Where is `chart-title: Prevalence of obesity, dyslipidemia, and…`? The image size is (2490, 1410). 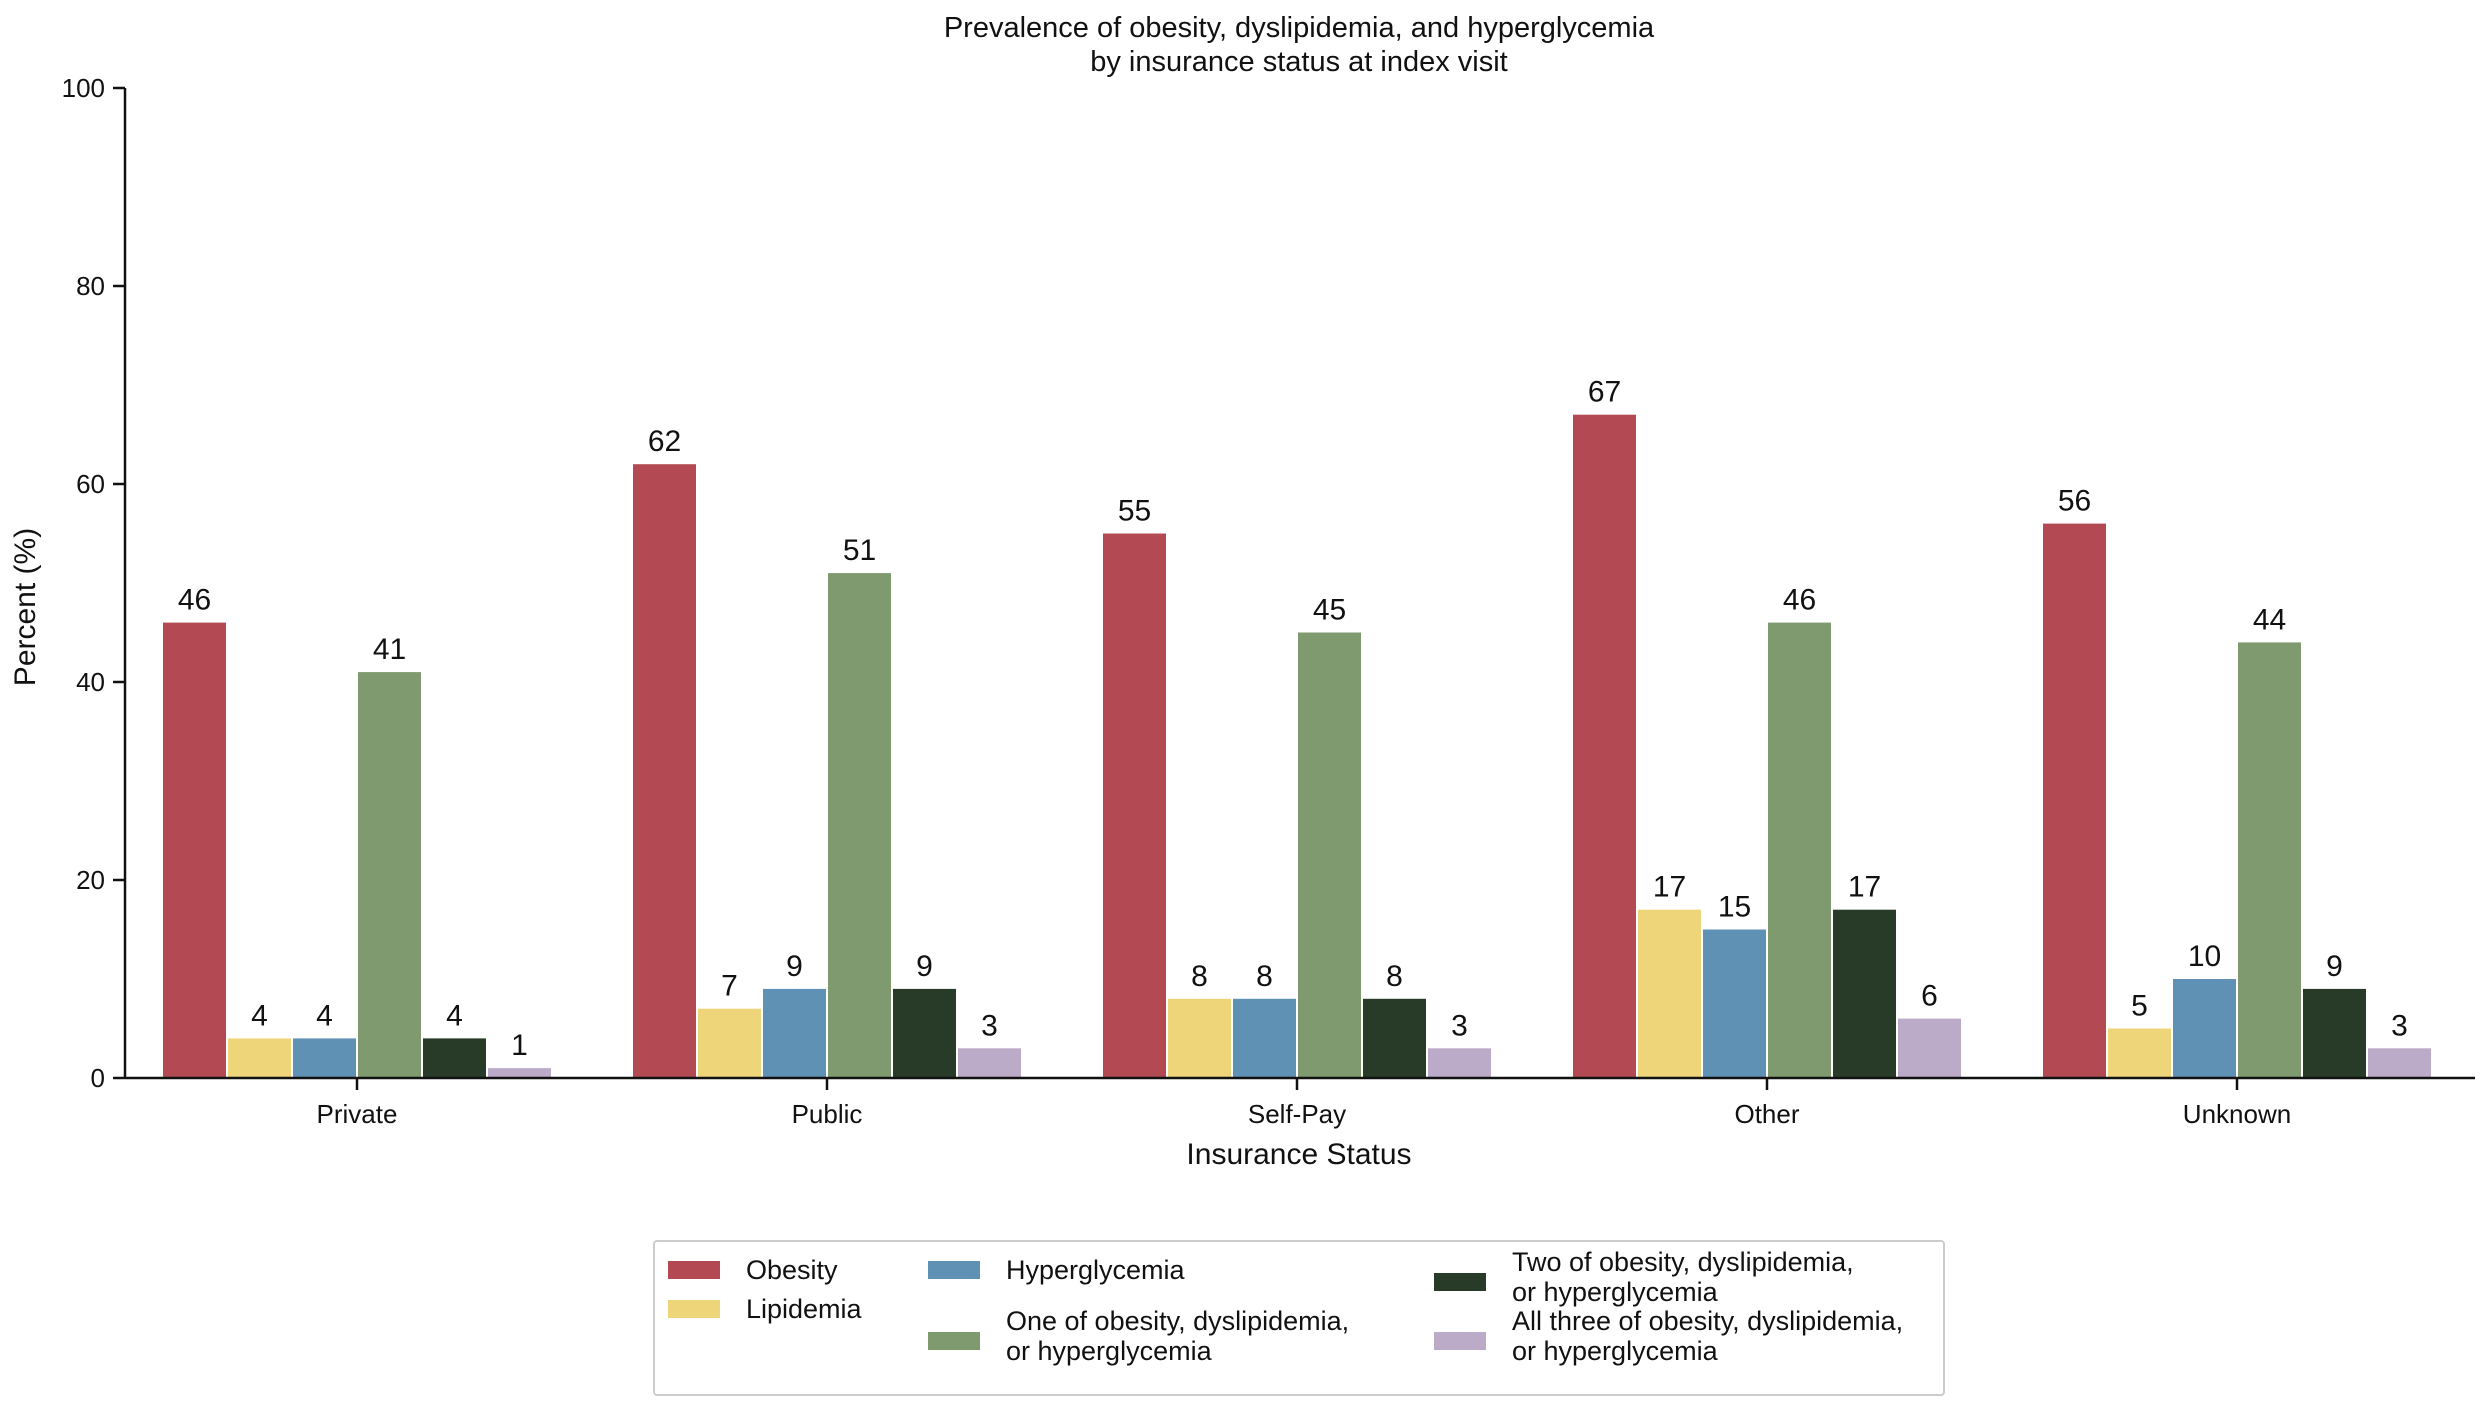
chart-title: Prevalence of obesity, dyslipidemia, and… is located at coordinates (1299, 28).